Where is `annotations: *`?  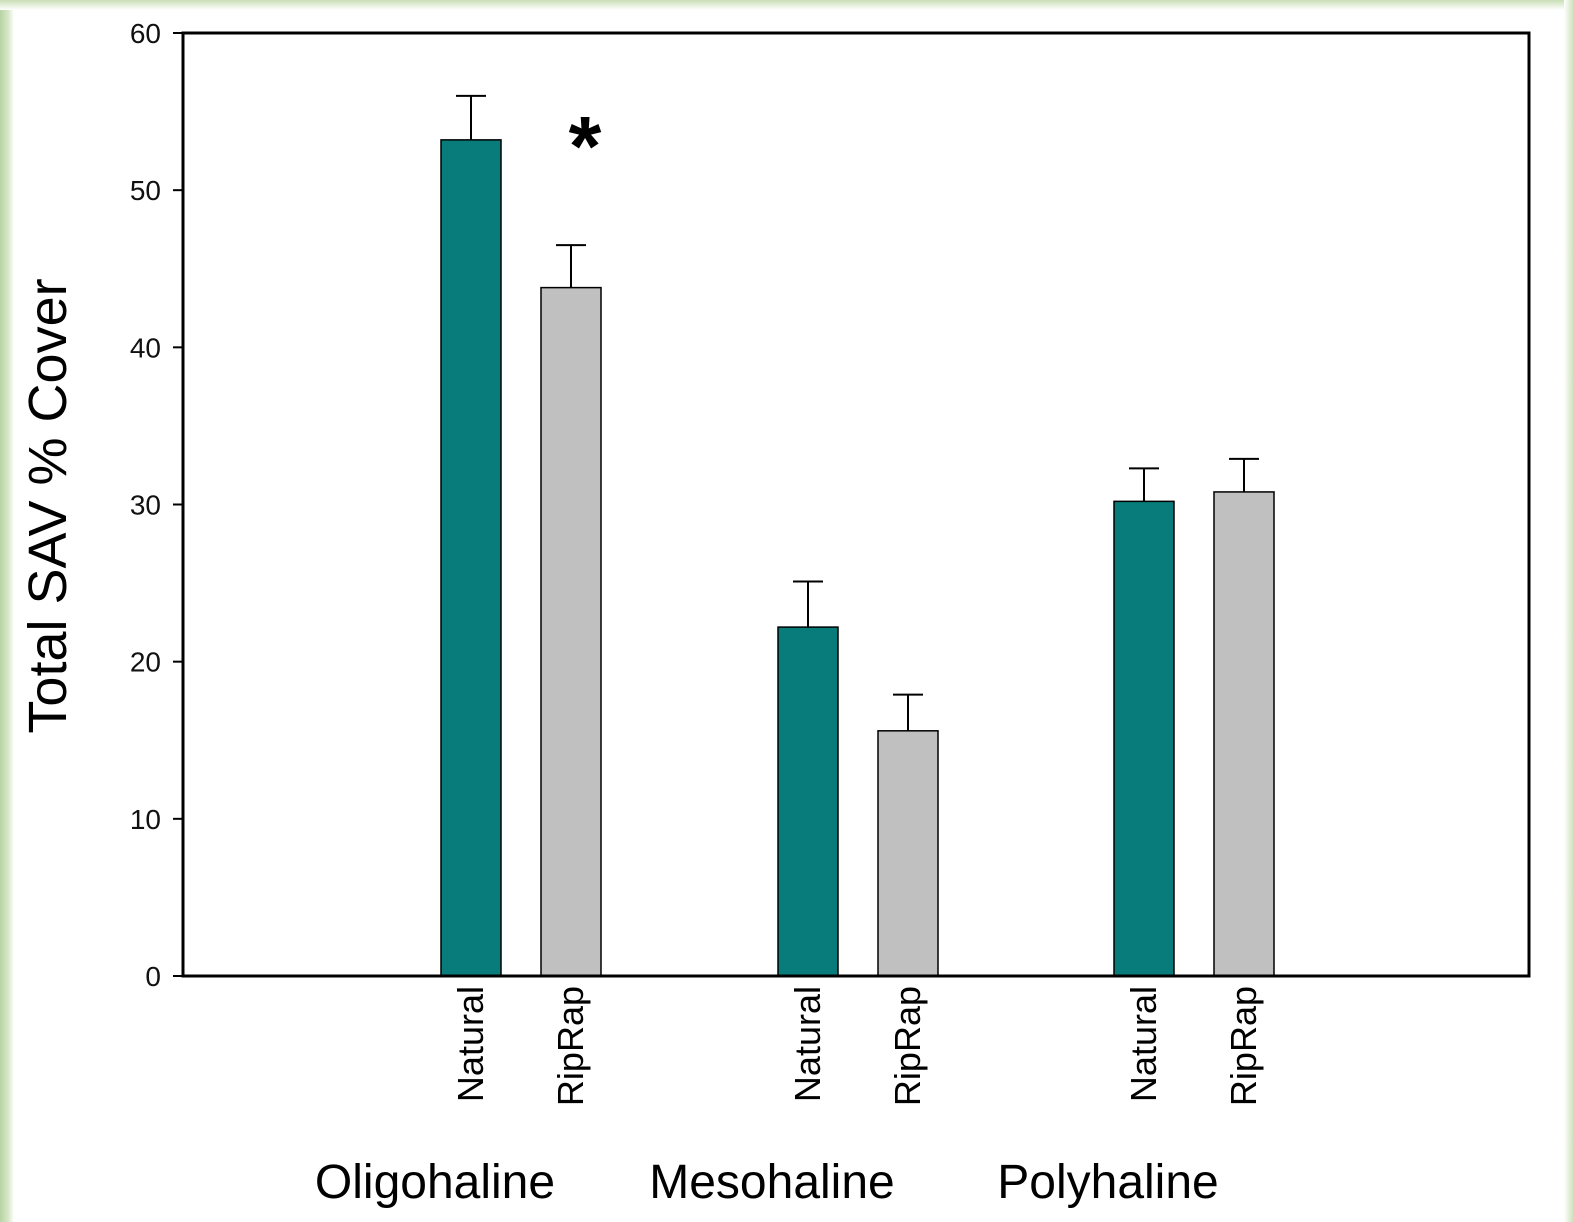 annotations: * is located at coordinates (585, 146).